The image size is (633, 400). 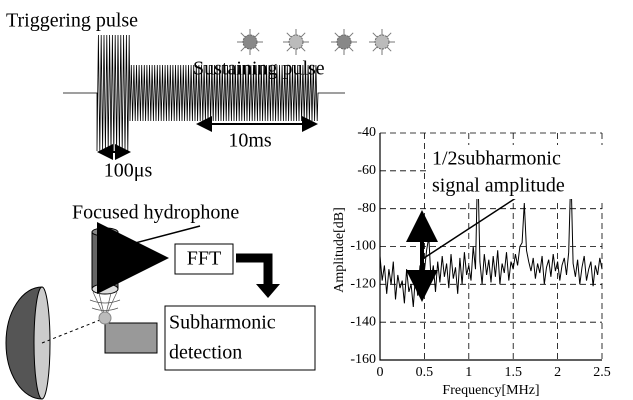 I want to click on annotation: 1/2subharmonic, so click(x=496, y=159).